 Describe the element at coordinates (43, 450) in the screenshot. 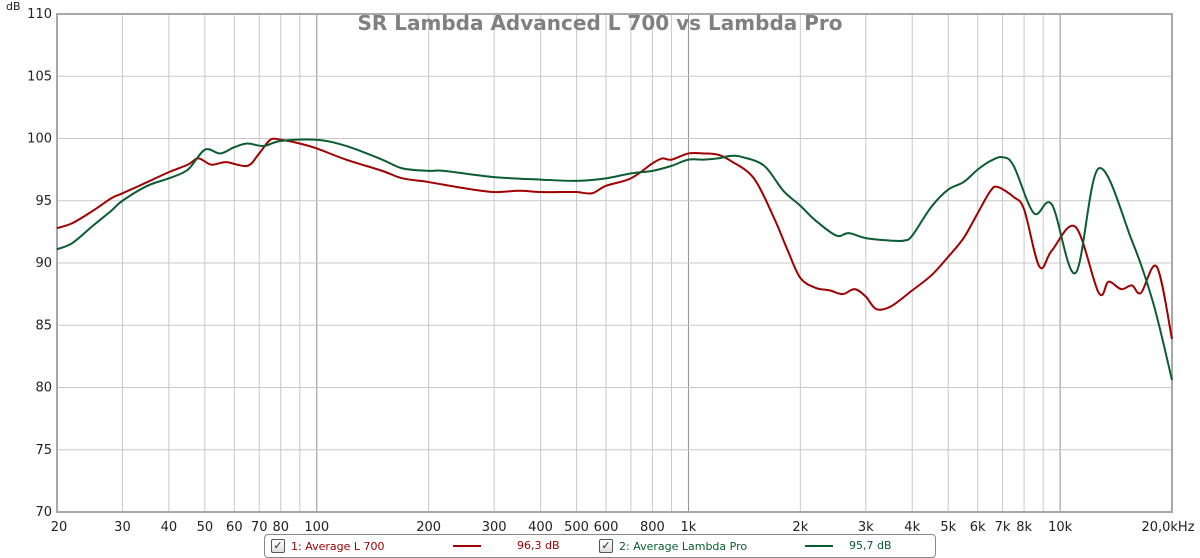

I see `y-tick-label: 75` at that location.